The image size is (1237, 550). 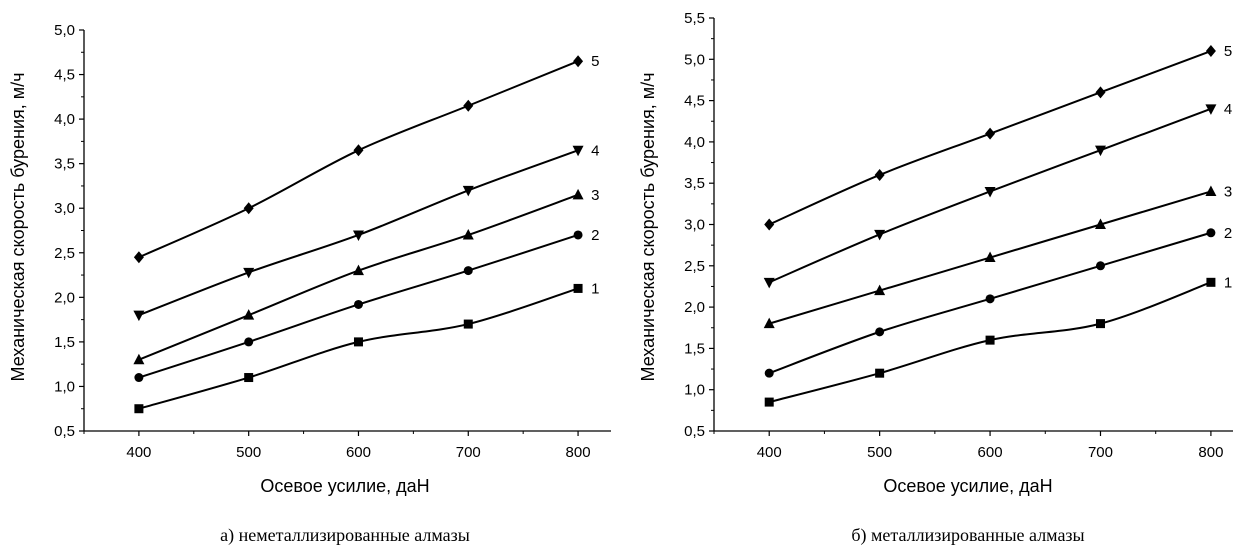 What do you see at coordinates (694, 18) in the screenshot?
I see `y-tick-label: 5,5` at bounding box center [694, 18].